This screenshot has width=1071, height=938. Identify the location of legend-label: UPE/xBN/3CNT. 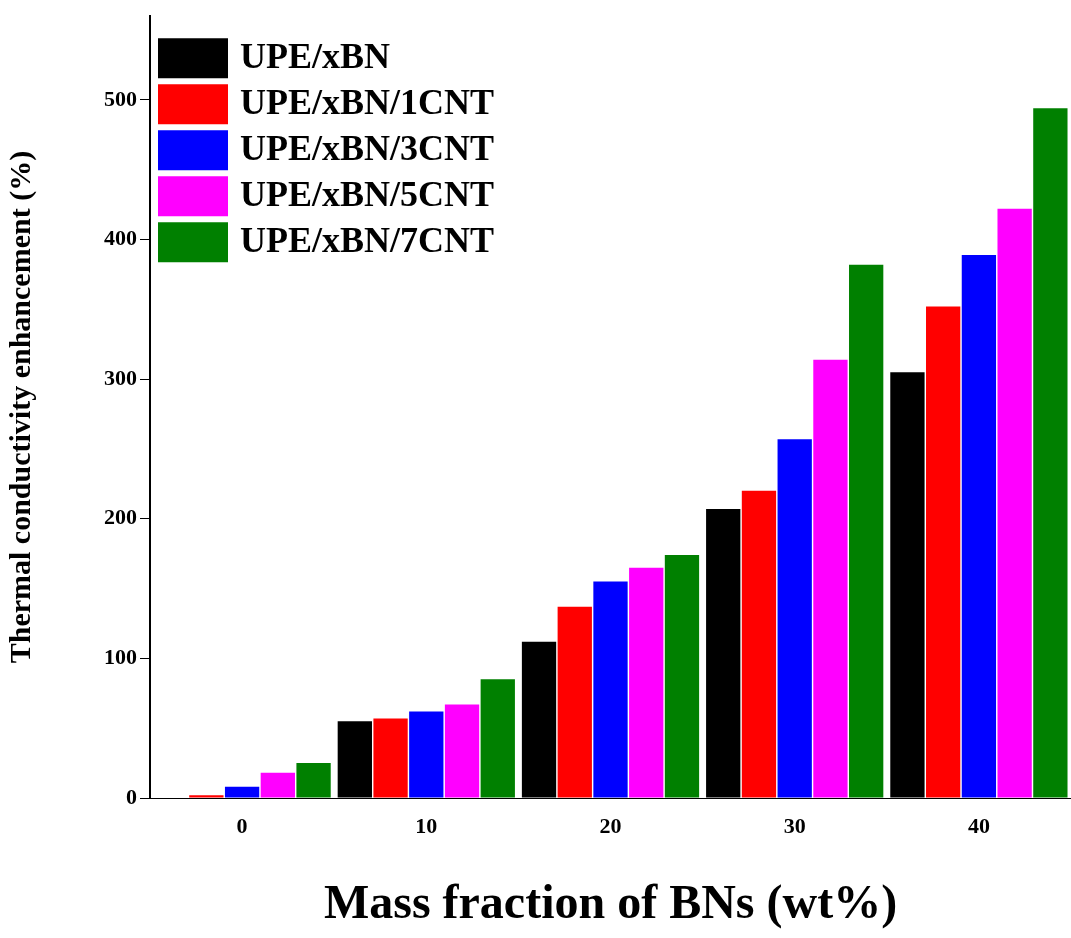
(367, 148).